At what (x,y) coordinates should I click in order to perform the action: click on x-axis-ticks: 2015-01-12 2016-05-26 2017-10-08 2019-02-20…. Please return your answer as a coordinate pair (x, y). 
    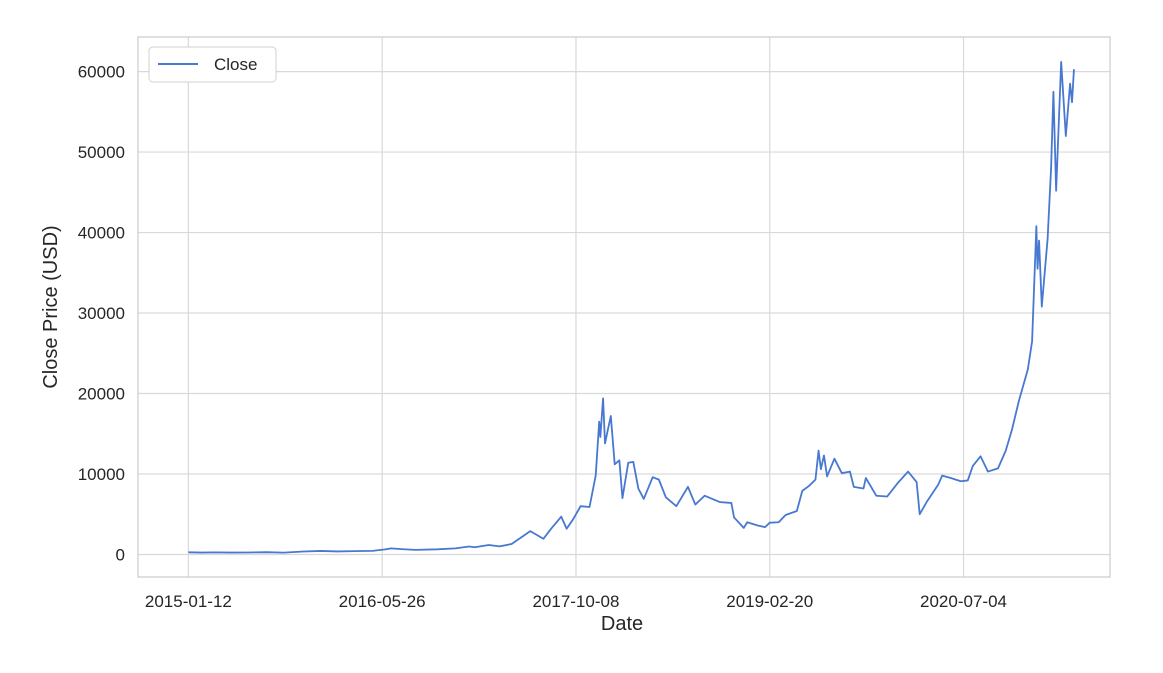
    Looking at the image, I should click on (576, 601).